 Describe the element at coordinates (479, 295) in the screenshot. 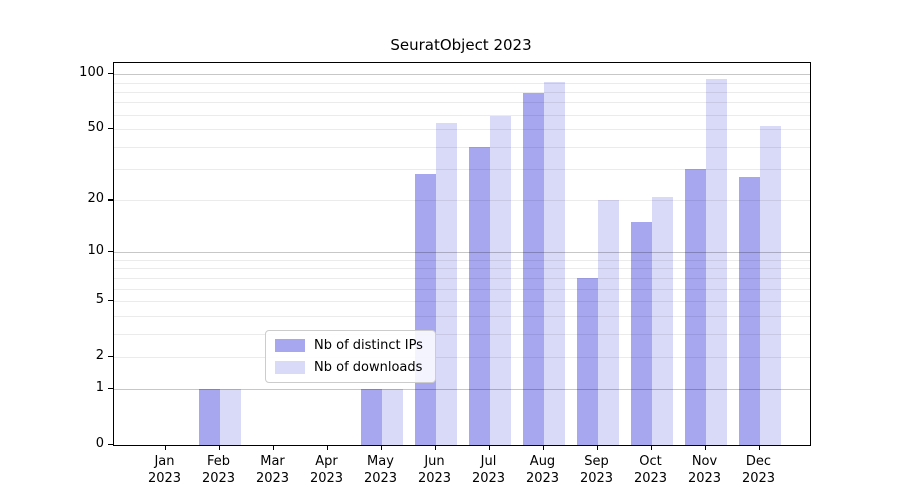

I see `bar-nb-of-distinct-ips-jul-2023` at that location.